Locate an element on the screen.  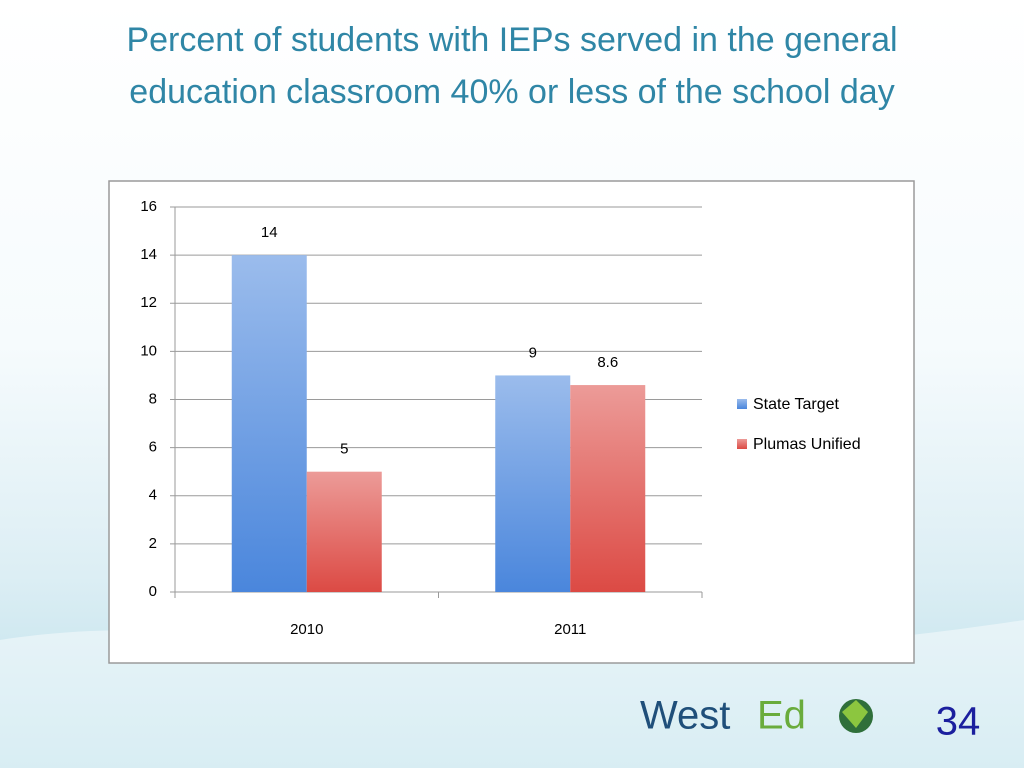
logo-text: Ed is located at coordinates (781, 716).